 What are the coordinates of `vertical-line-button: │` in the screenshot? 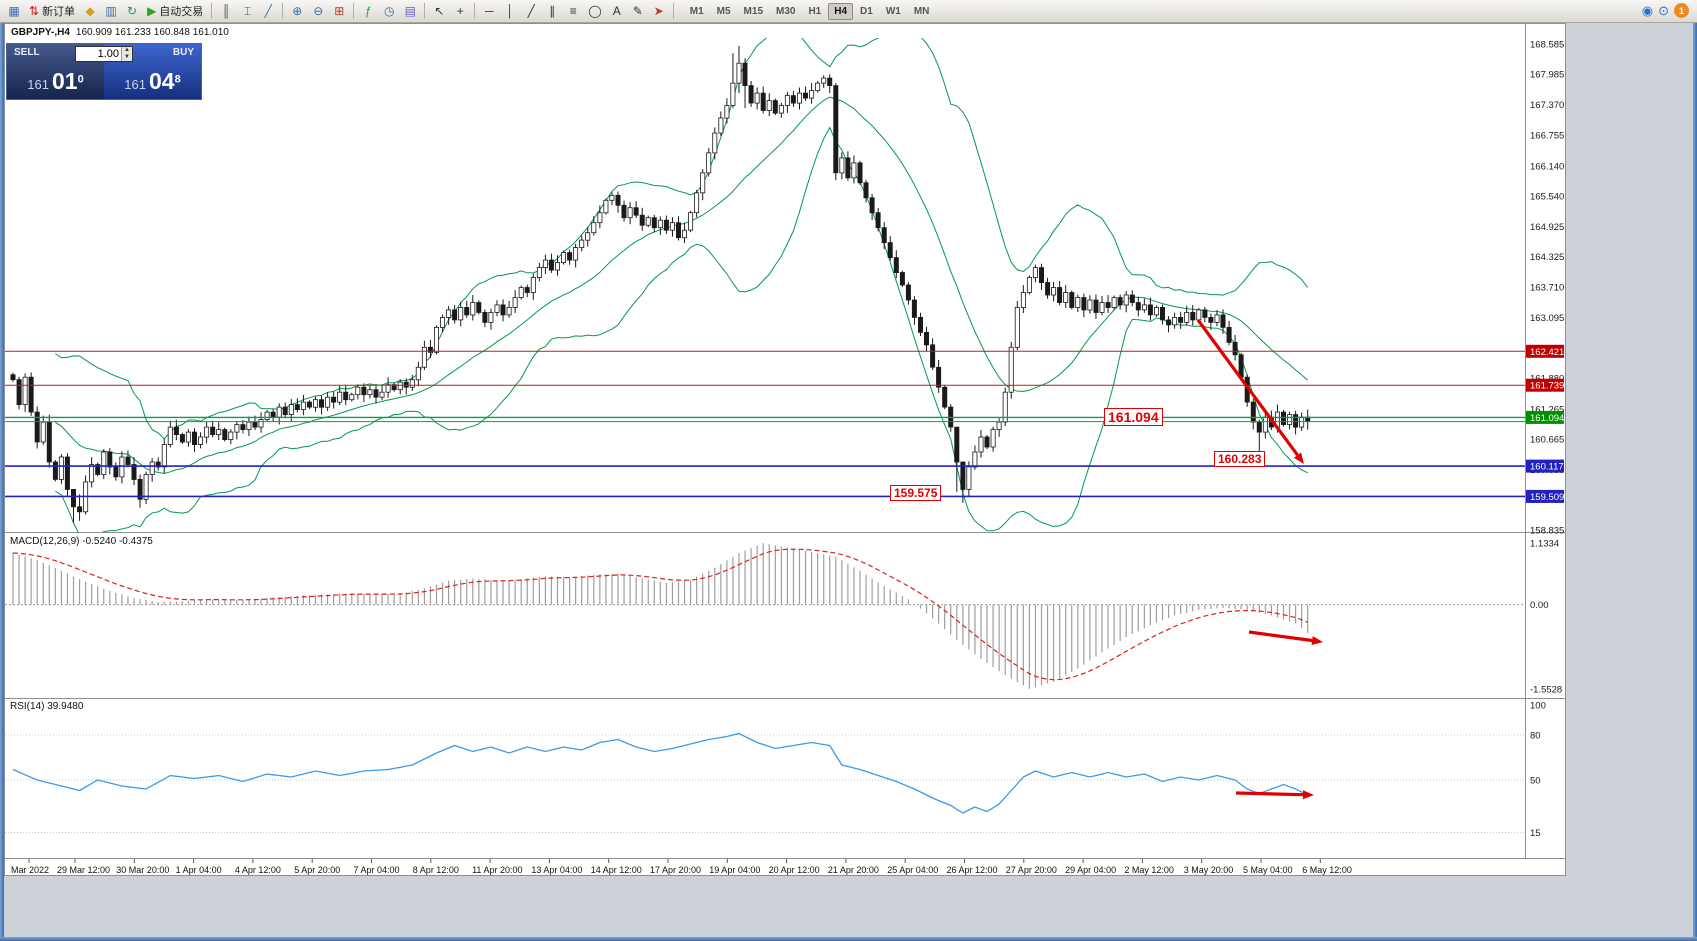 It's located at (510, 11).